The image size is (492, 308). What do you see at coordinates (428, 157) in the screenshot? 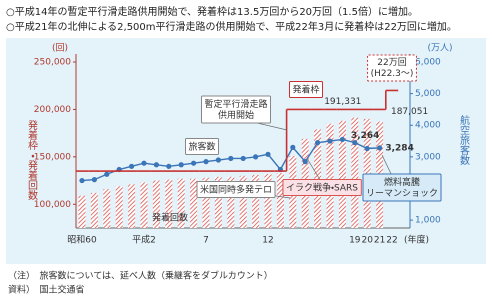
I see `y2-tick-label: 3,000` at bounding box center [428, 157].